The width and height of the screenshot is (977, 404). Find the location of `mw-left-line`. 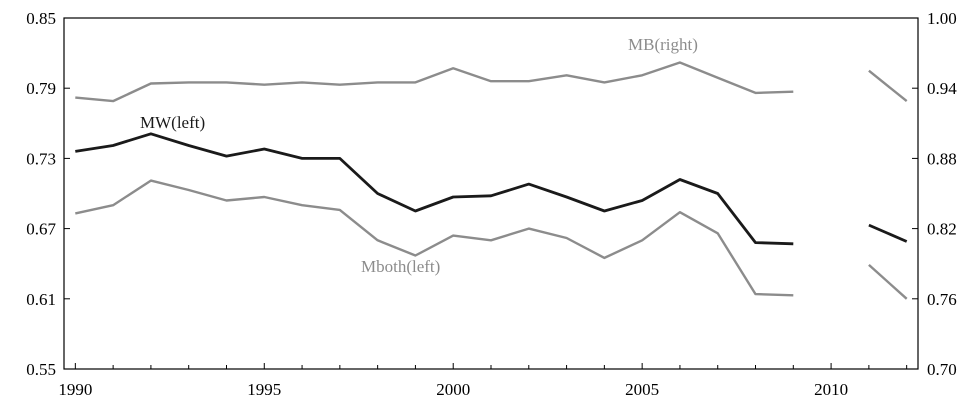

mw-left-line is located at coordinates (888, 233).